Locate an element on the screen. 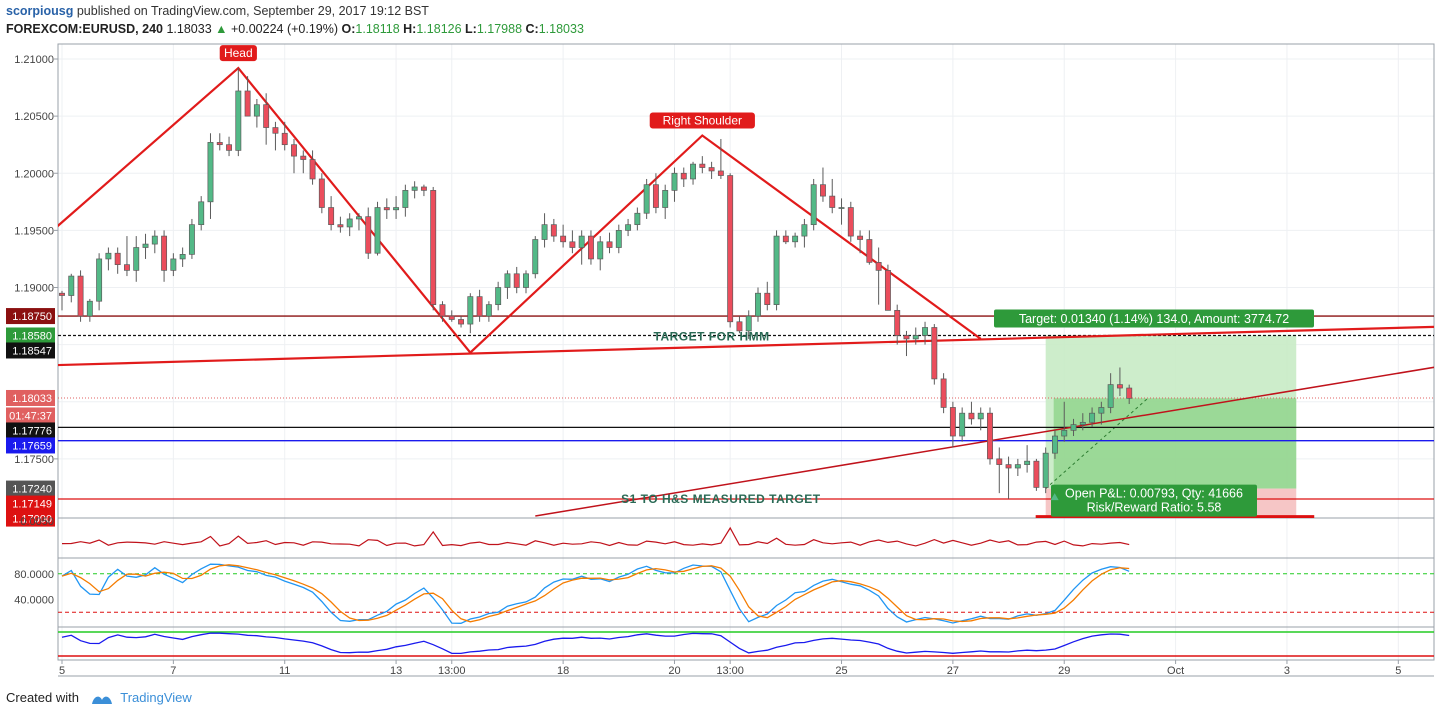 The image size is (1440, 716). x-tick-label: 29 is located at coordinates (1064, 671).